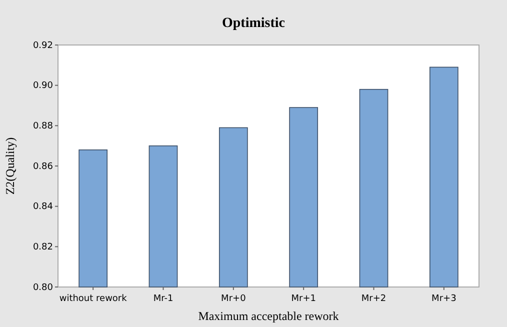 The width and height of the screenshot is (507, 327). What do you see at coordinates (43, 167) in the screenshot?
I see `y-tick-label: 0.86` at bounding box center [43, 167].